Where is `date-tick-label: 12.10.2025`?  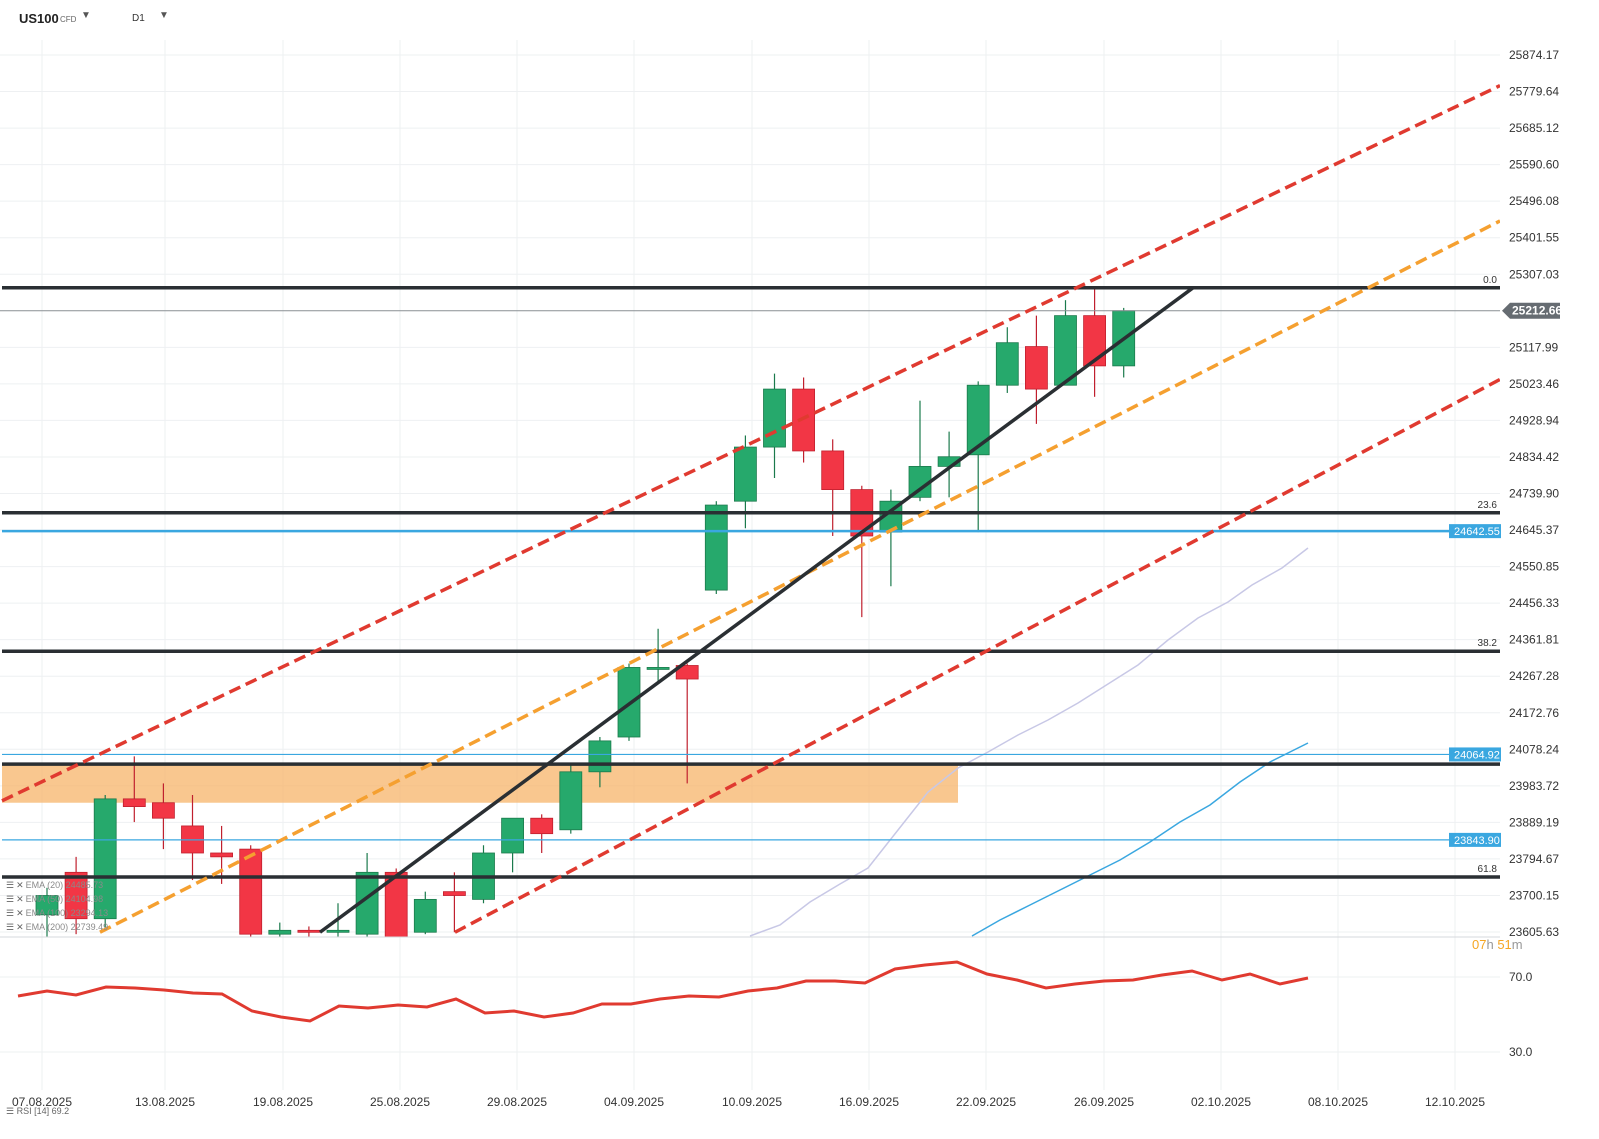 date-tick-label: 12.10.2025 is located at coordinates (1455, 1102).